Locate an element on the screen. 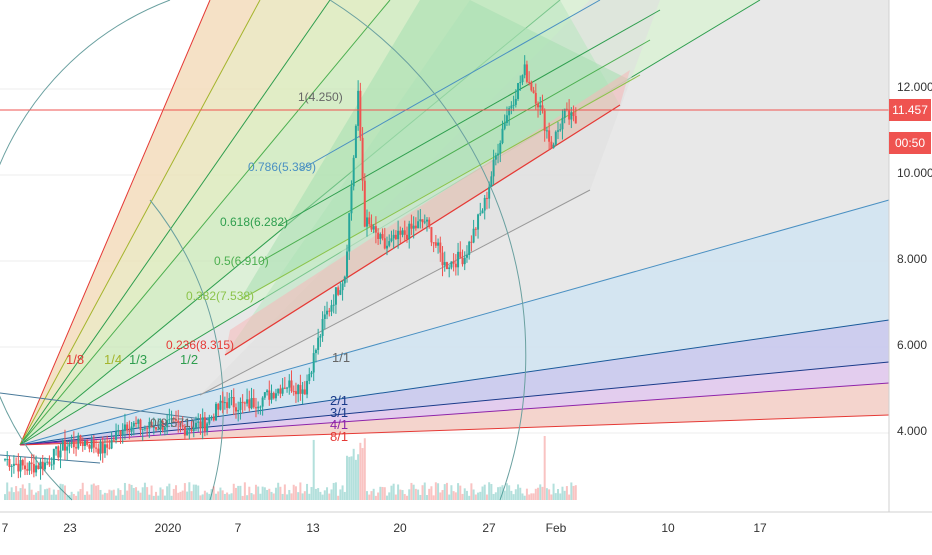  fib-label-0: 0(9.571) is located at coordinates (172, 423).